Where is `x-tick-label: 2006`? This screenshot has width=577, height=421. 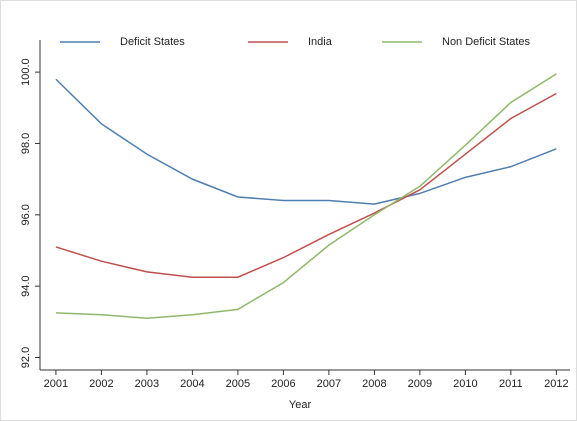 x-tick-label: 2006 is located at coordinates (283, 384).